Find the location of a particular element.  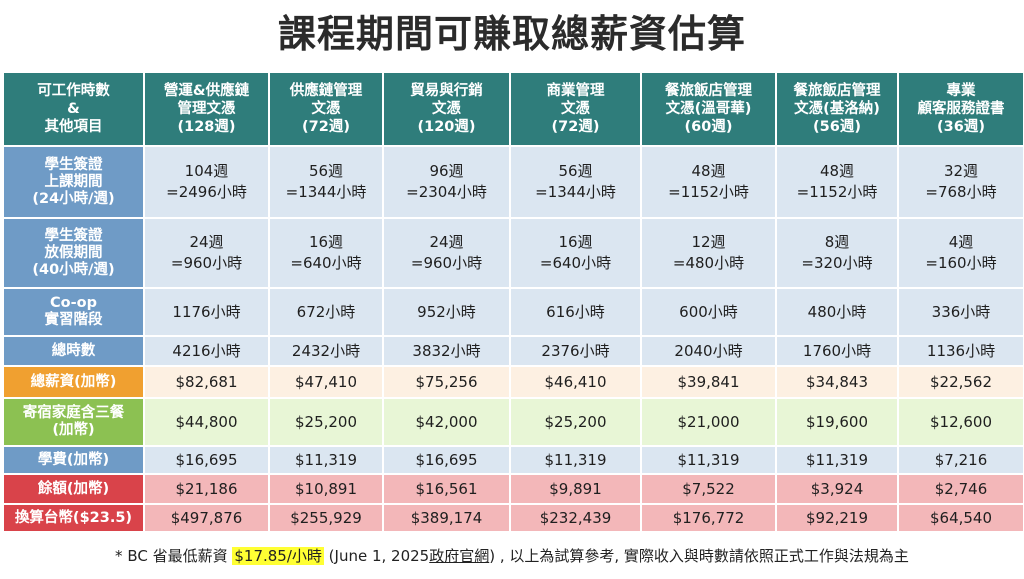

row-label: 總時數 is located at coordinates (73, 351).